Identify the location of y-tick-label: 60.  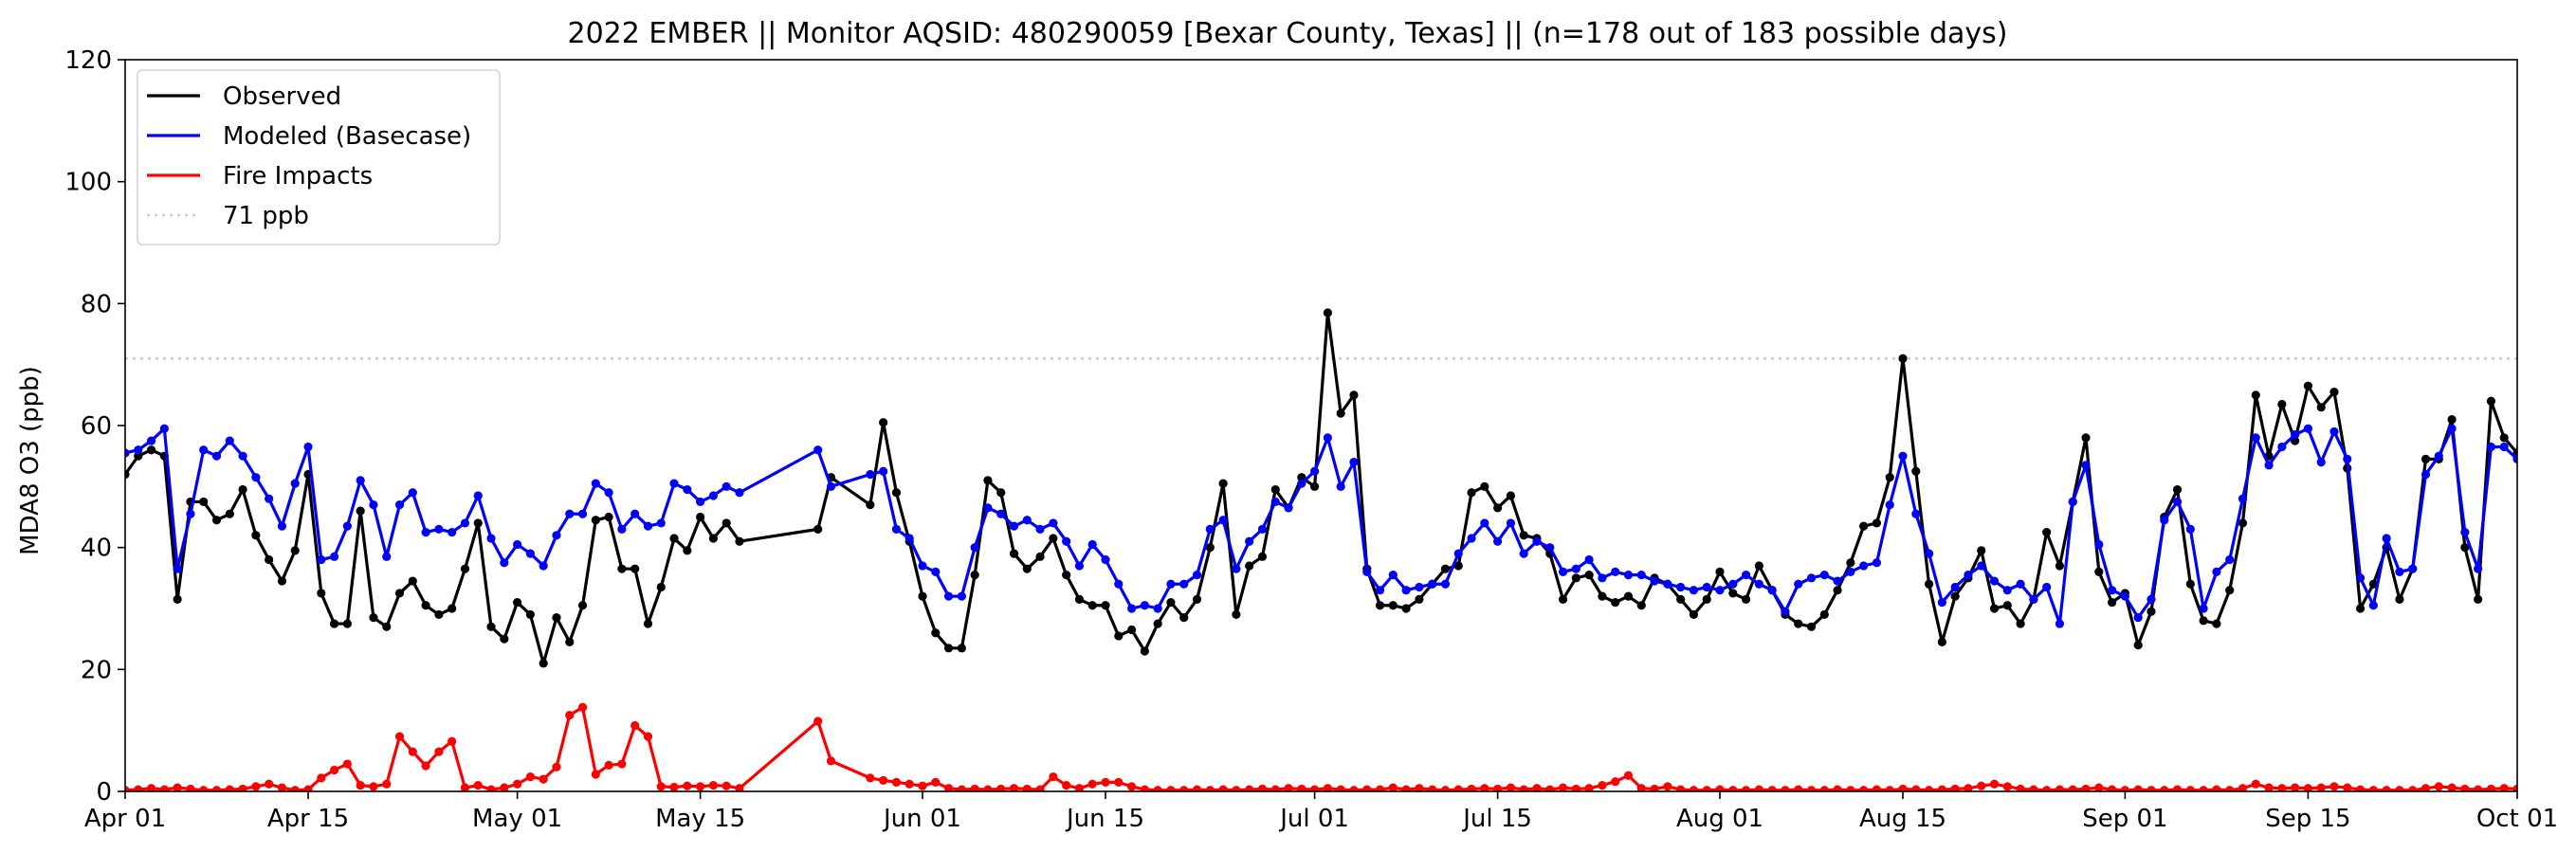
(96, 426).